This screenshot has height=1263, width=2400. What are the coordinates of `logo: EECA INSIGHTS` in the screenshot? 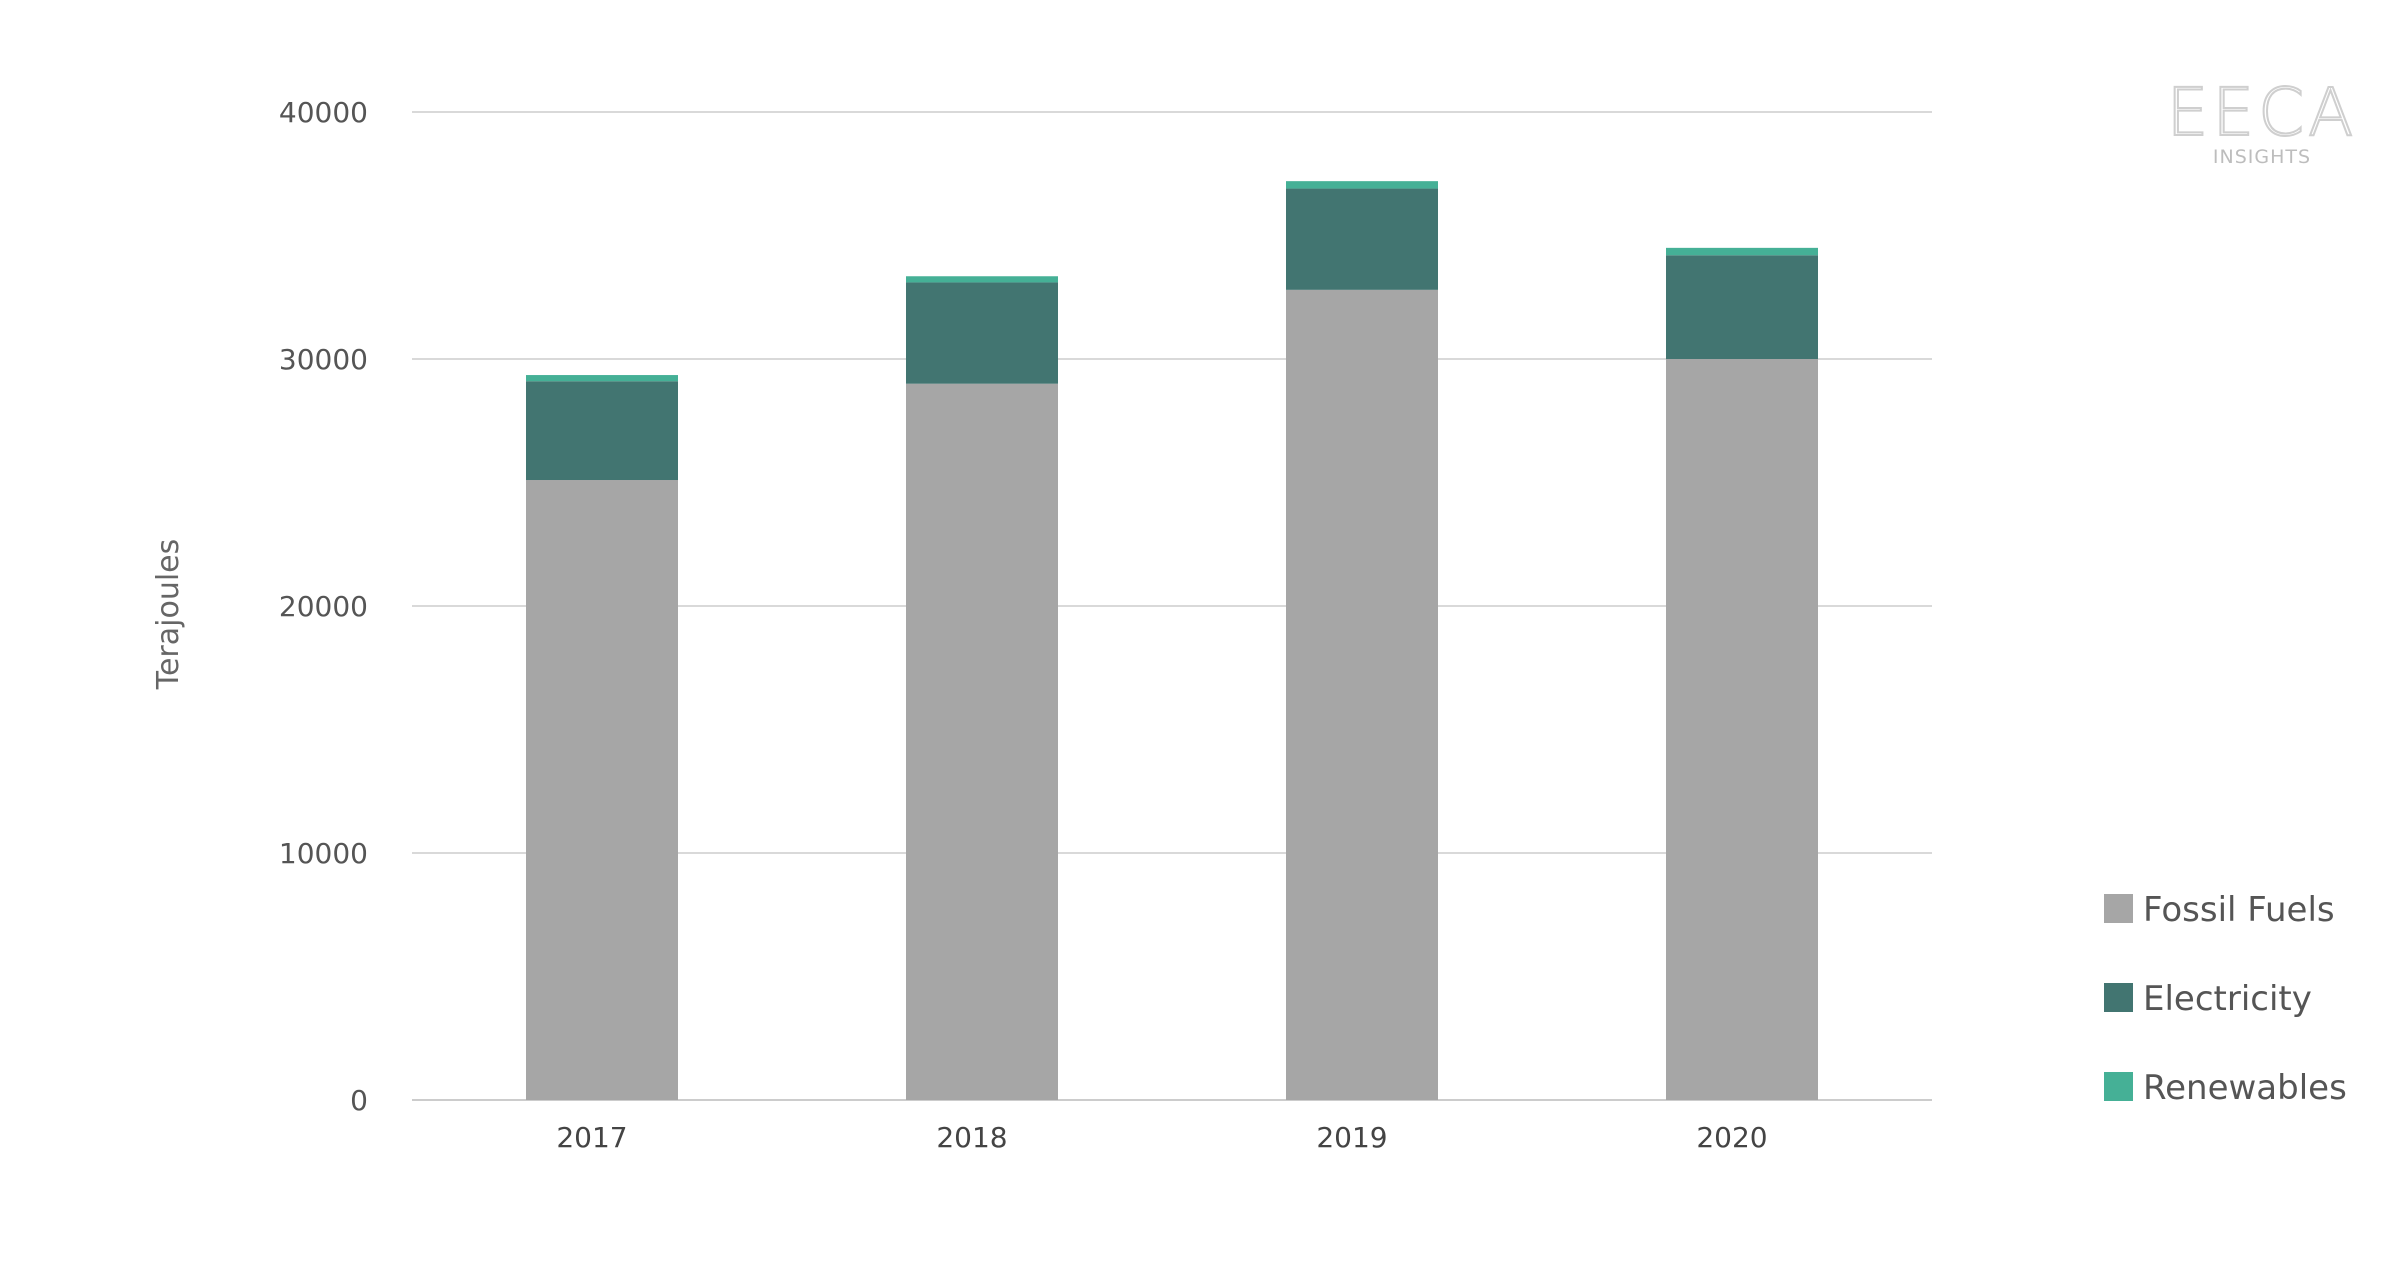 It's located at (2262, 120).